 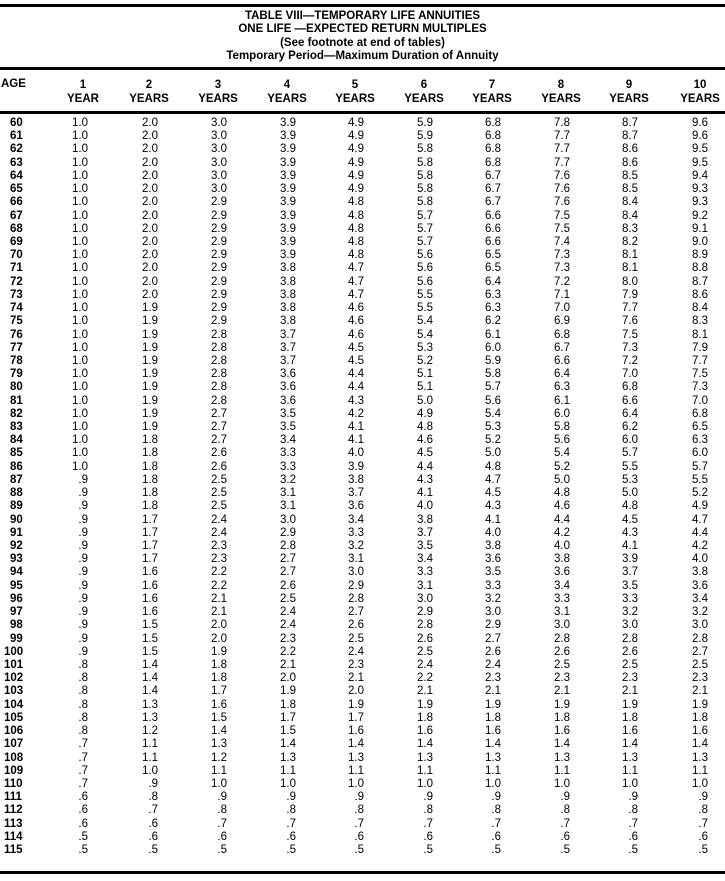 What do you see at coordinates (356, 519) in the screenshot?
I see `multiple-cell: 3.4` at bounding box center [356, 519].